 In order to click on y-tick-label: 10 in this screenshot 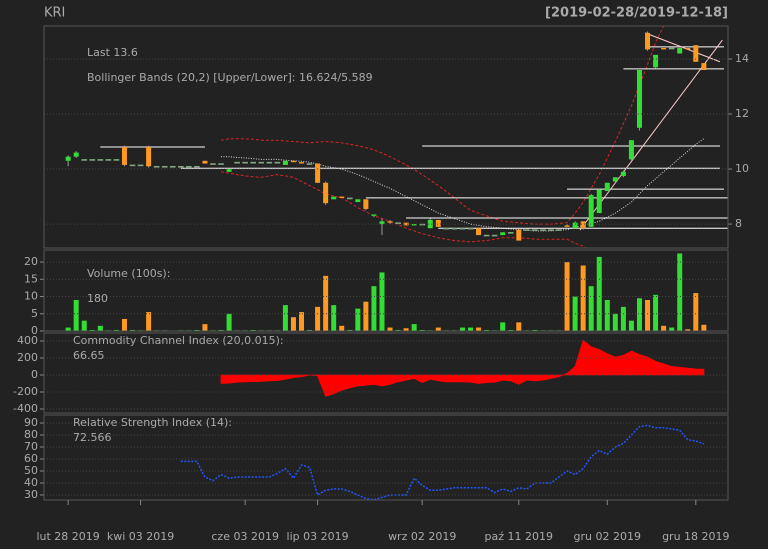, I will do `click(31, 296)`.